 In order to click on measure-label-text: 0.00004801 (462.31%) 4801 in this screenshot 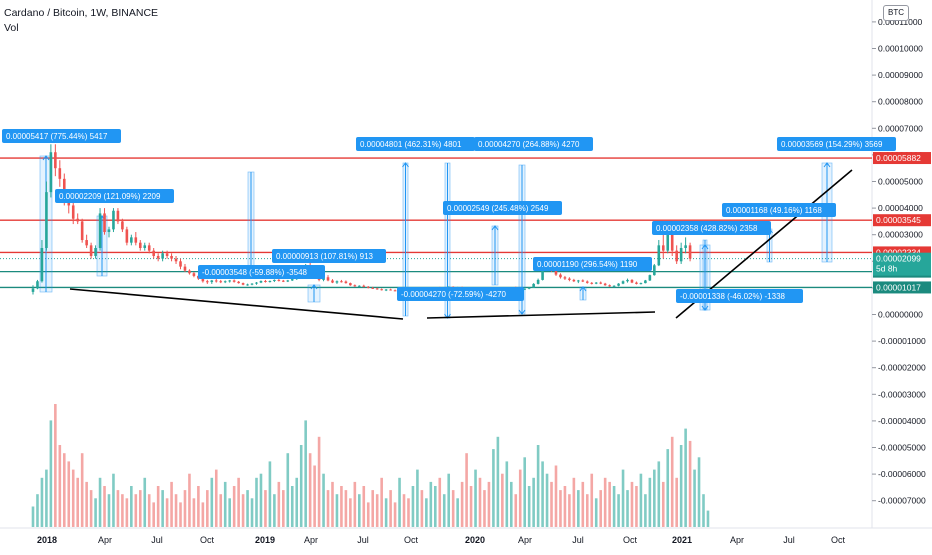, I will do `click(411, 144)`.